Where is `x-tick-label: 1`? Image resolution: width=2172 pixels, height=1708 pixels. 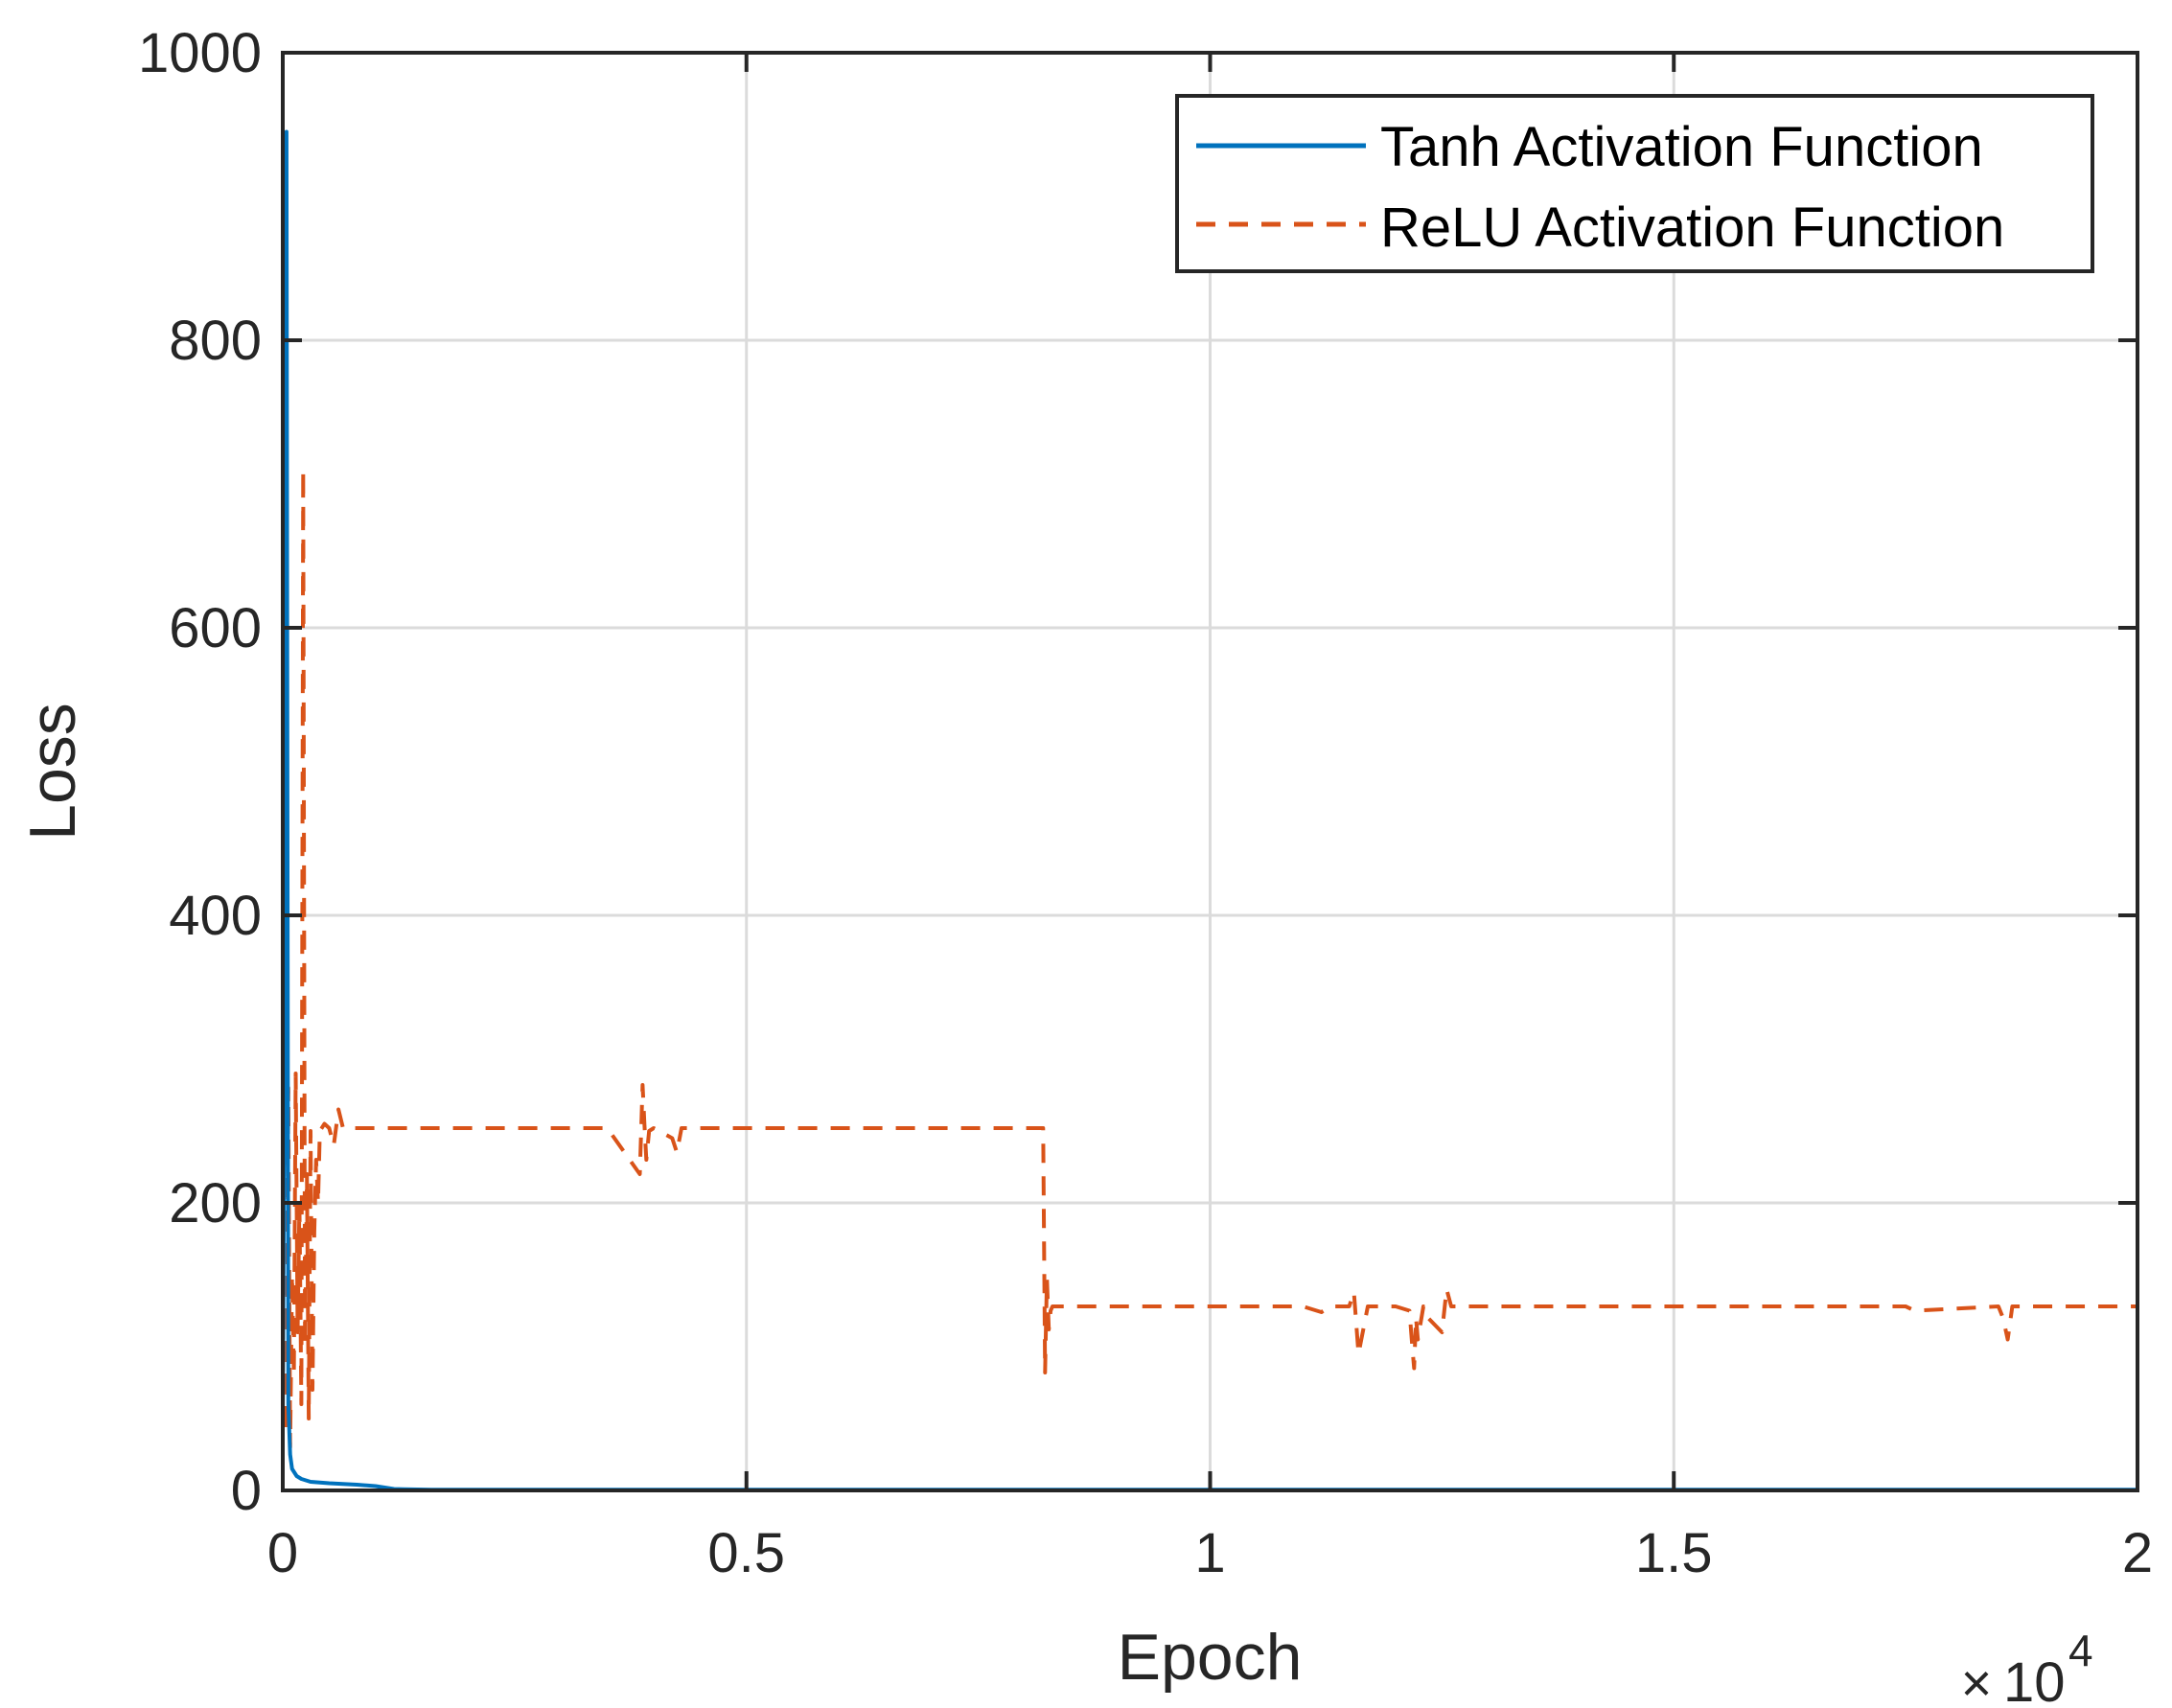
x-tick-label: 1 is located at coordinates (1210, 1553).